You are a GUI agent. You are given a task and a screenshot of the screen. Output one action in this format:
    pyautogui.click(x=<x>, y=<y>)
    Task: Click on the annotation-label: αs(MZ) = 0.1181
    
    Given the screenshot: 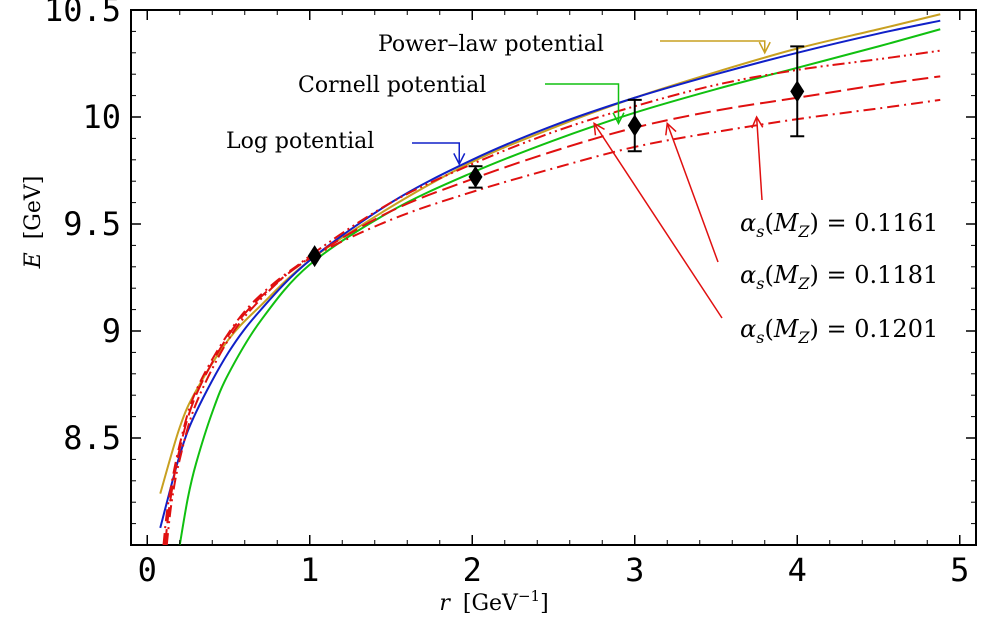 What is the action you would take?
    pyautogui.click(x=839, y=277)
    